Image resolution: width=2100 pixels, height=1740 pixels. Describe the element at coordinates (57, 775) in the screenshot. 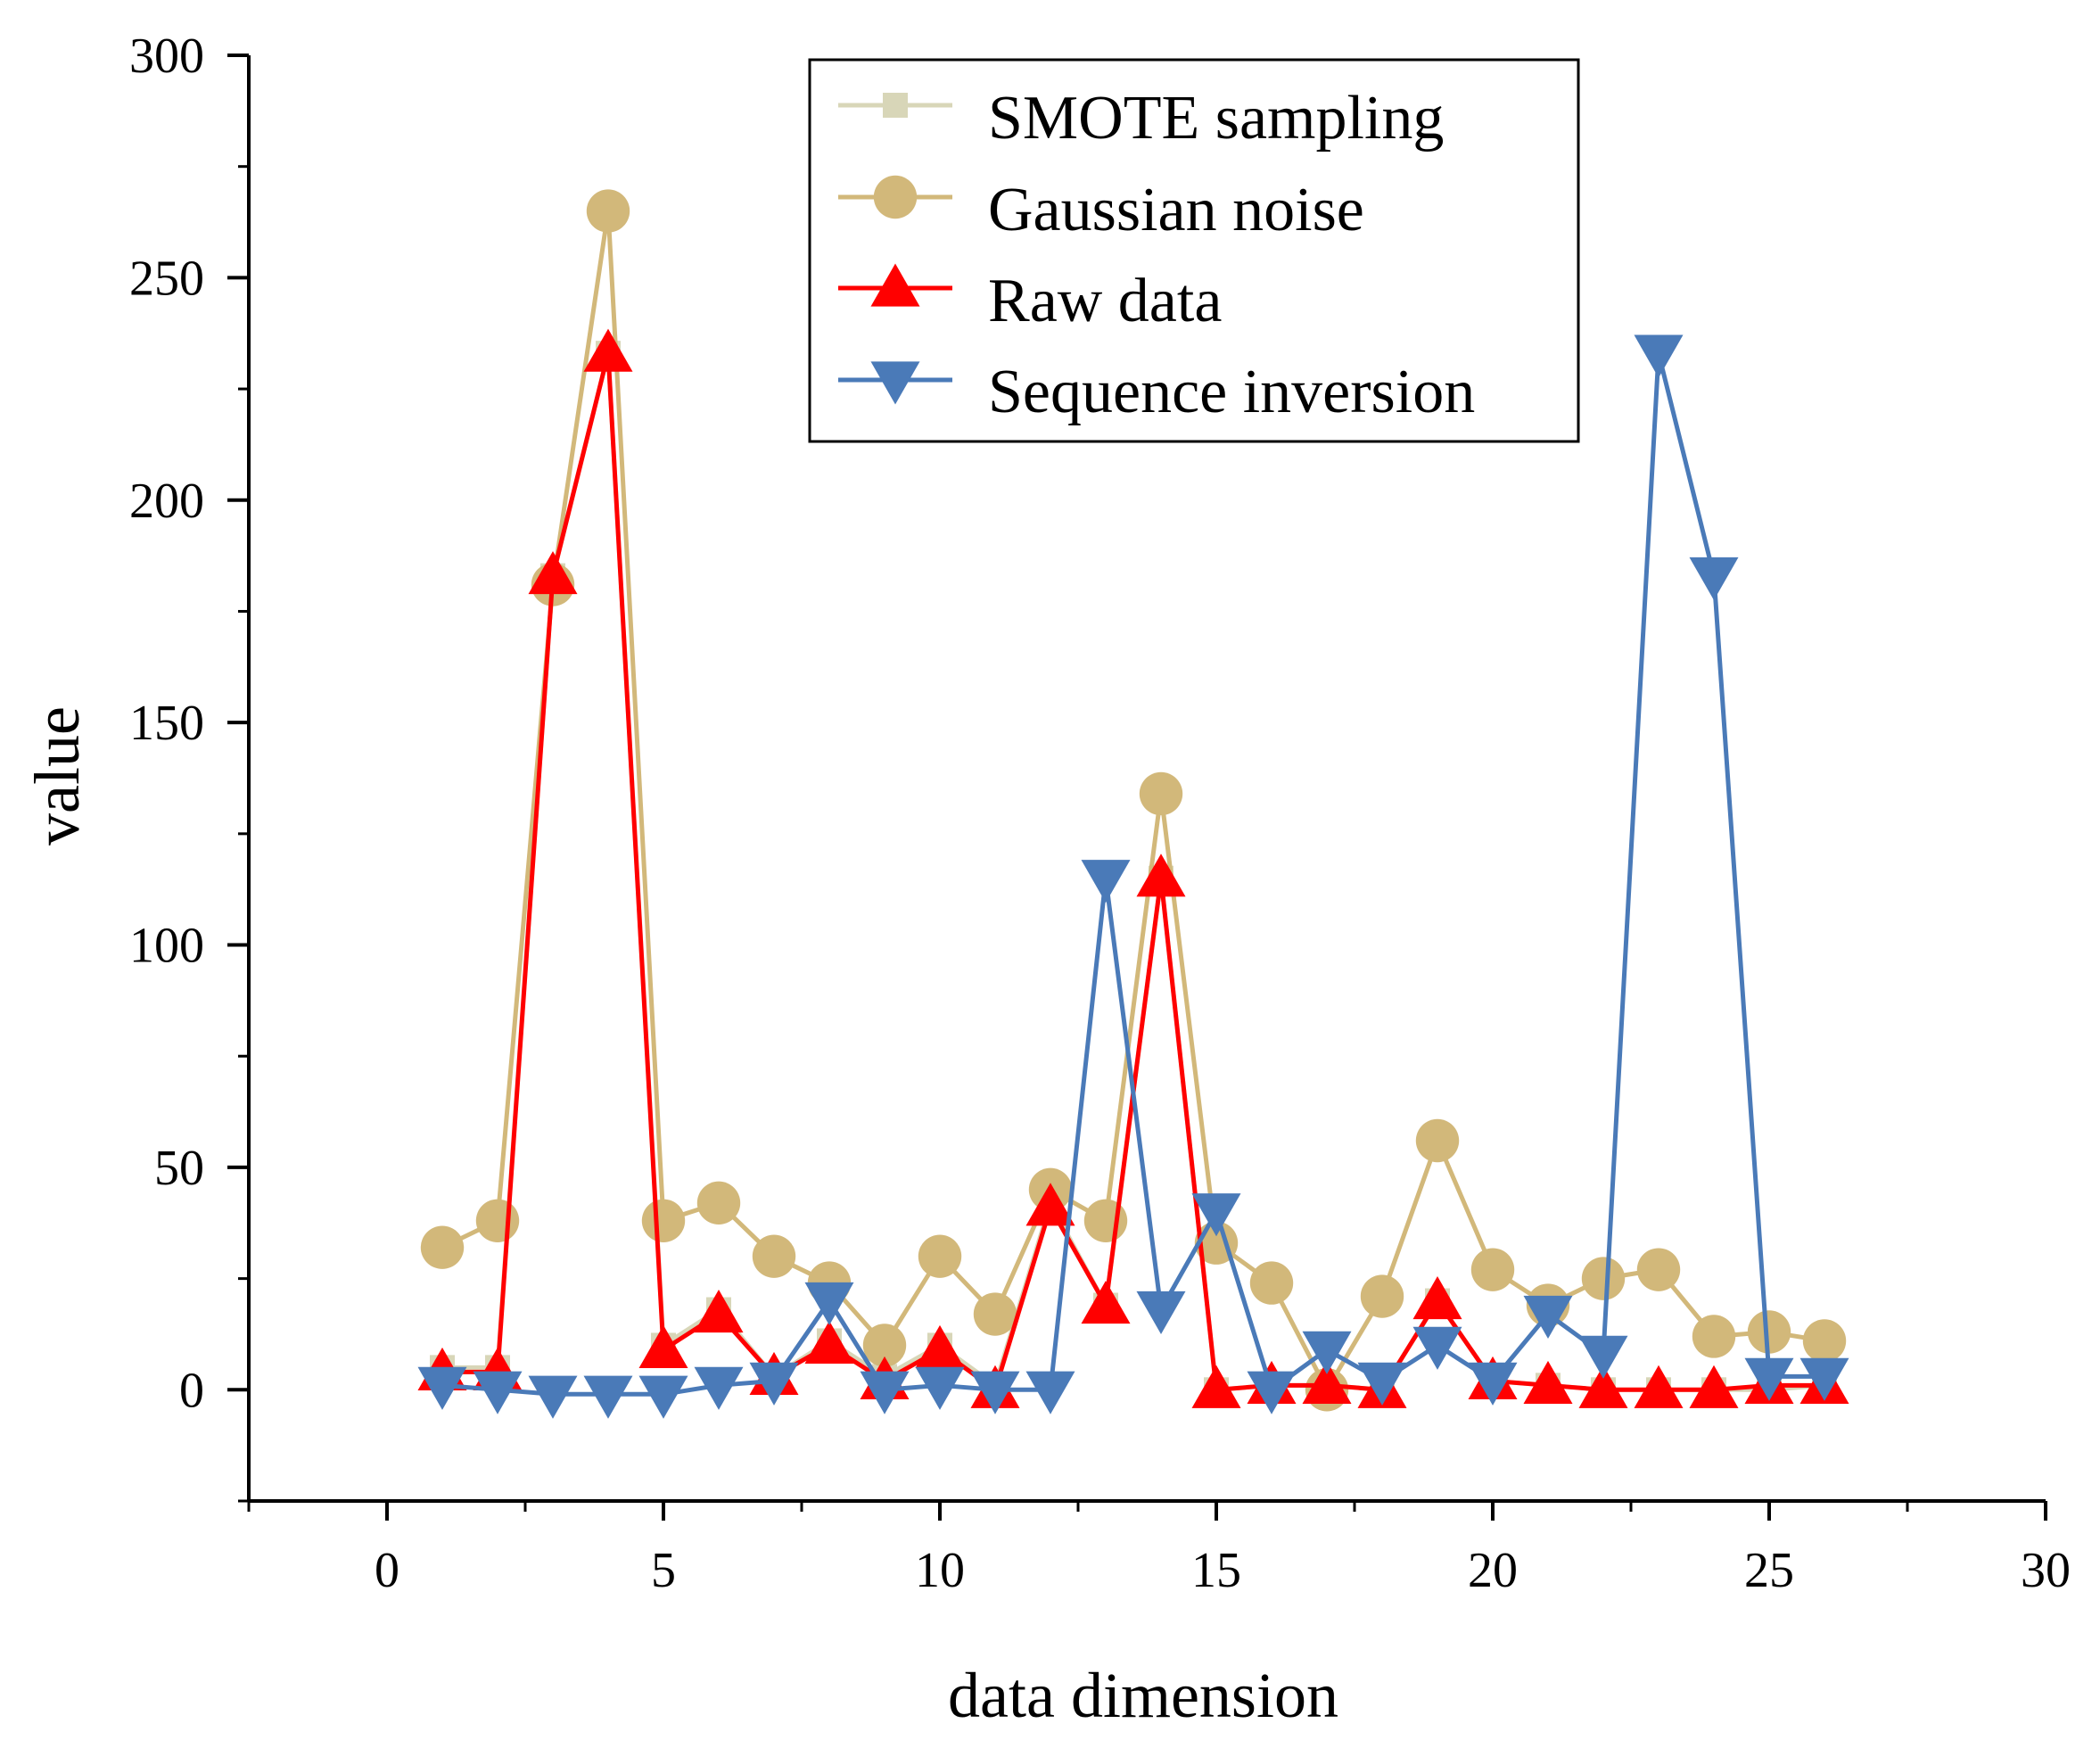

I see `y-axis-title: value` at that location.